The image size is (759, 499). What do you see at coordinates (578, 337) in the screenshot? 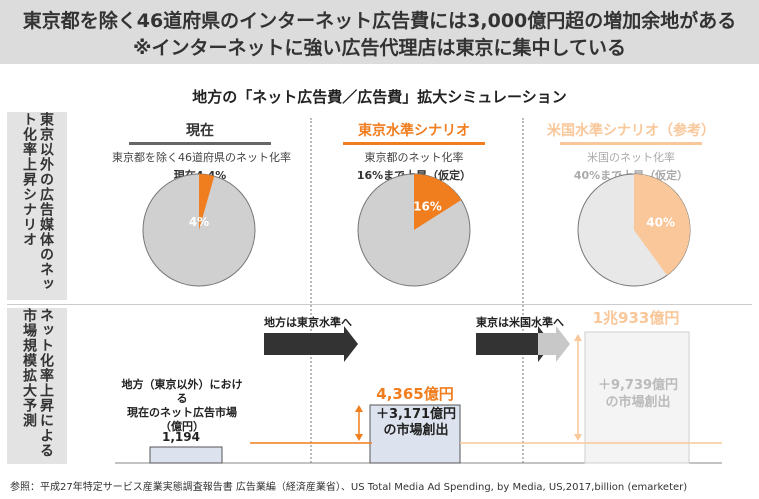
I see `increment-arrow-us-head-top` at bounding box center [578, 337].